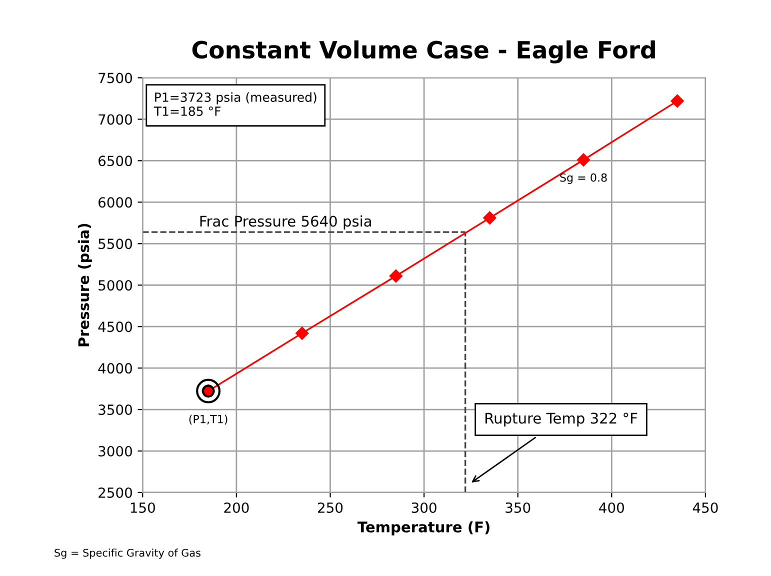 The image size is (771, 576). What do you see at coordinates (115, 368) in the screenshot?
I see `y-tick-label: 4000` at bounding box center [115, 368].